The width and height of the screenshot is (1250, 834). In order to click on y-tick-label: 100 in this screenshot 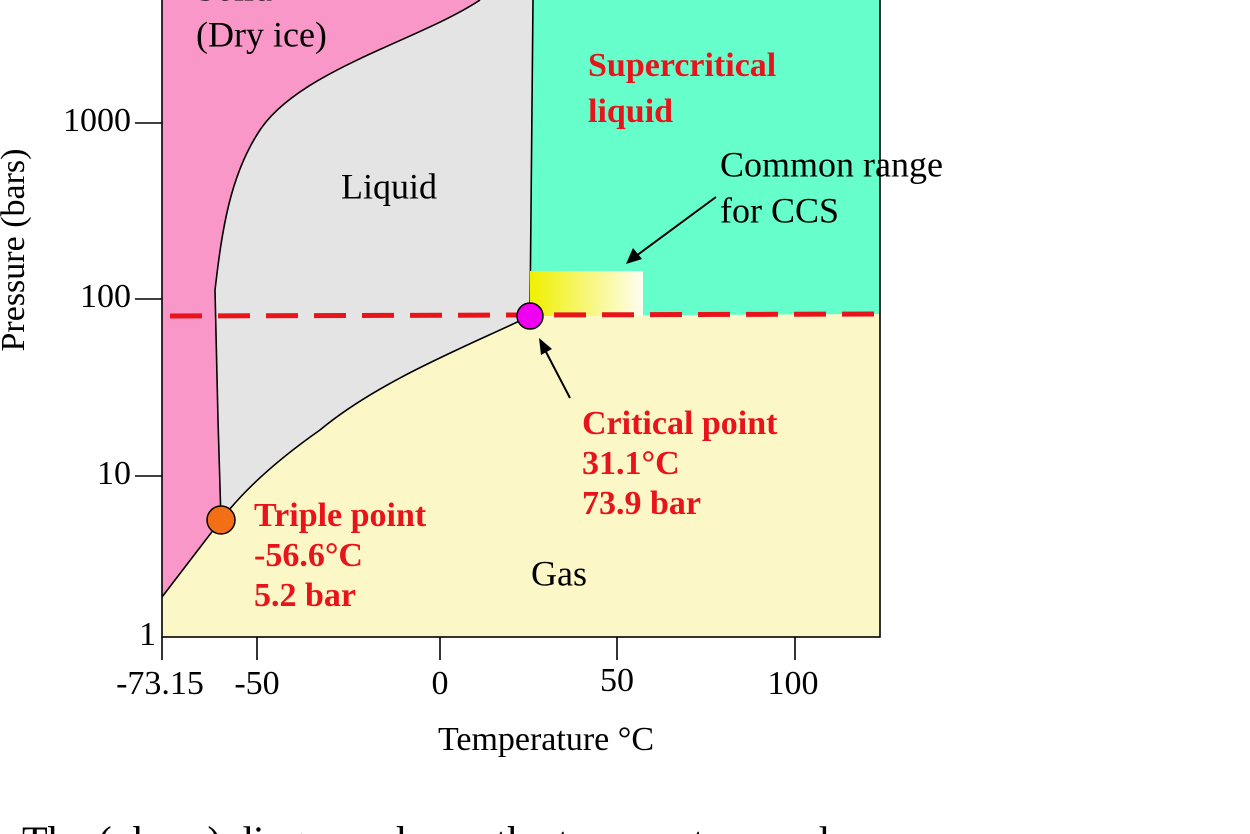, I will do `click(105, 296)`.